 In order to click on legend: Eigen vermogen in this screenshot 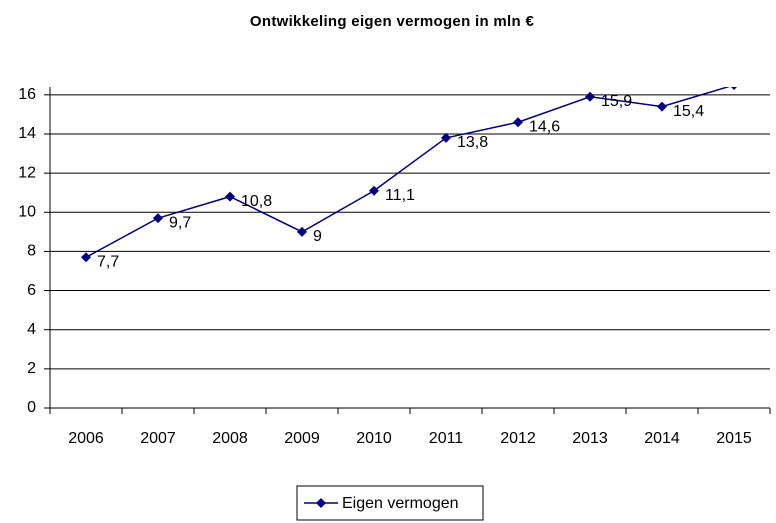, I will do `click(390, 503)`.